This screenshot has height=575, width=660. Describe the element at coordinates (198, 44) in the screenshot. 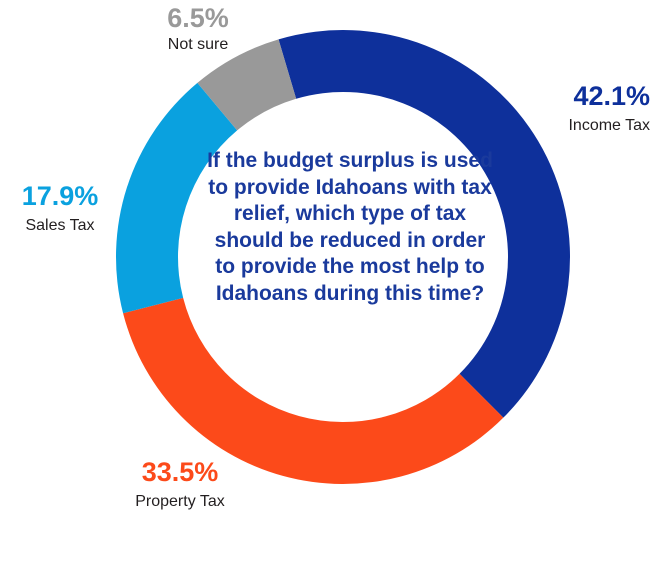

I see `slice-category-label: Not sure` at that location.